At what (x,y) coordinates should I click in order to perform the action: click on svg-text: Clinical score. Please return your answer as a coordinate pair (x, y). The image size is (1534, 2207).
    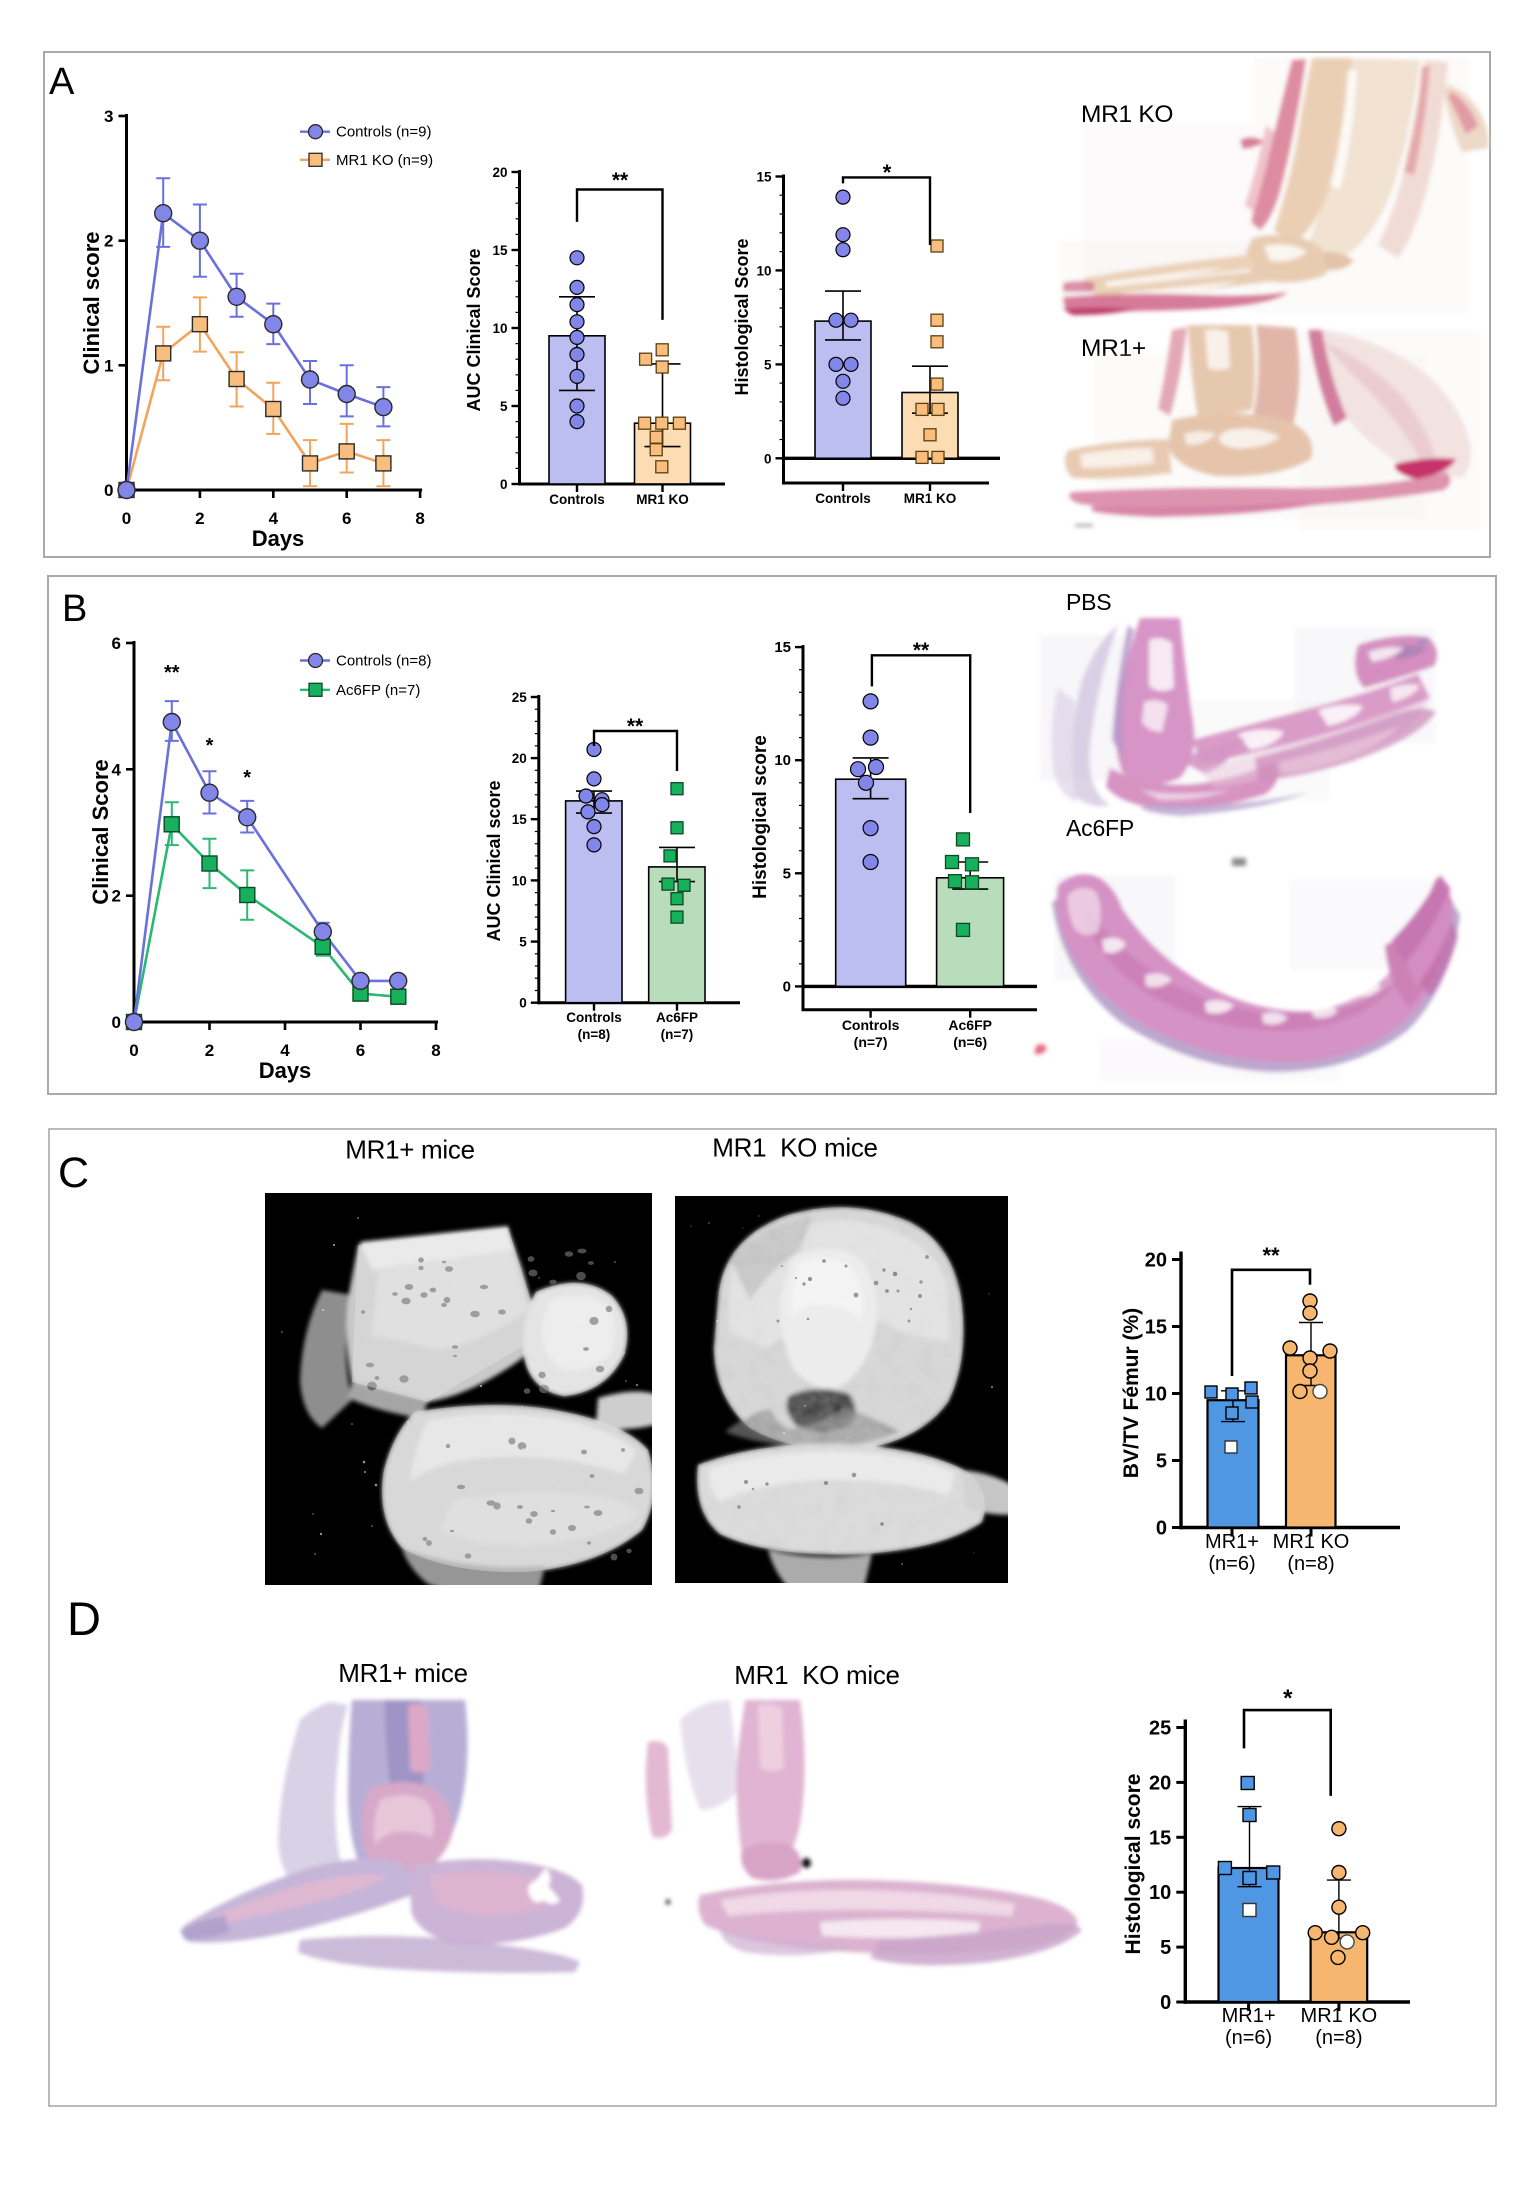
    Looking at the image, I should click on (91, 302).